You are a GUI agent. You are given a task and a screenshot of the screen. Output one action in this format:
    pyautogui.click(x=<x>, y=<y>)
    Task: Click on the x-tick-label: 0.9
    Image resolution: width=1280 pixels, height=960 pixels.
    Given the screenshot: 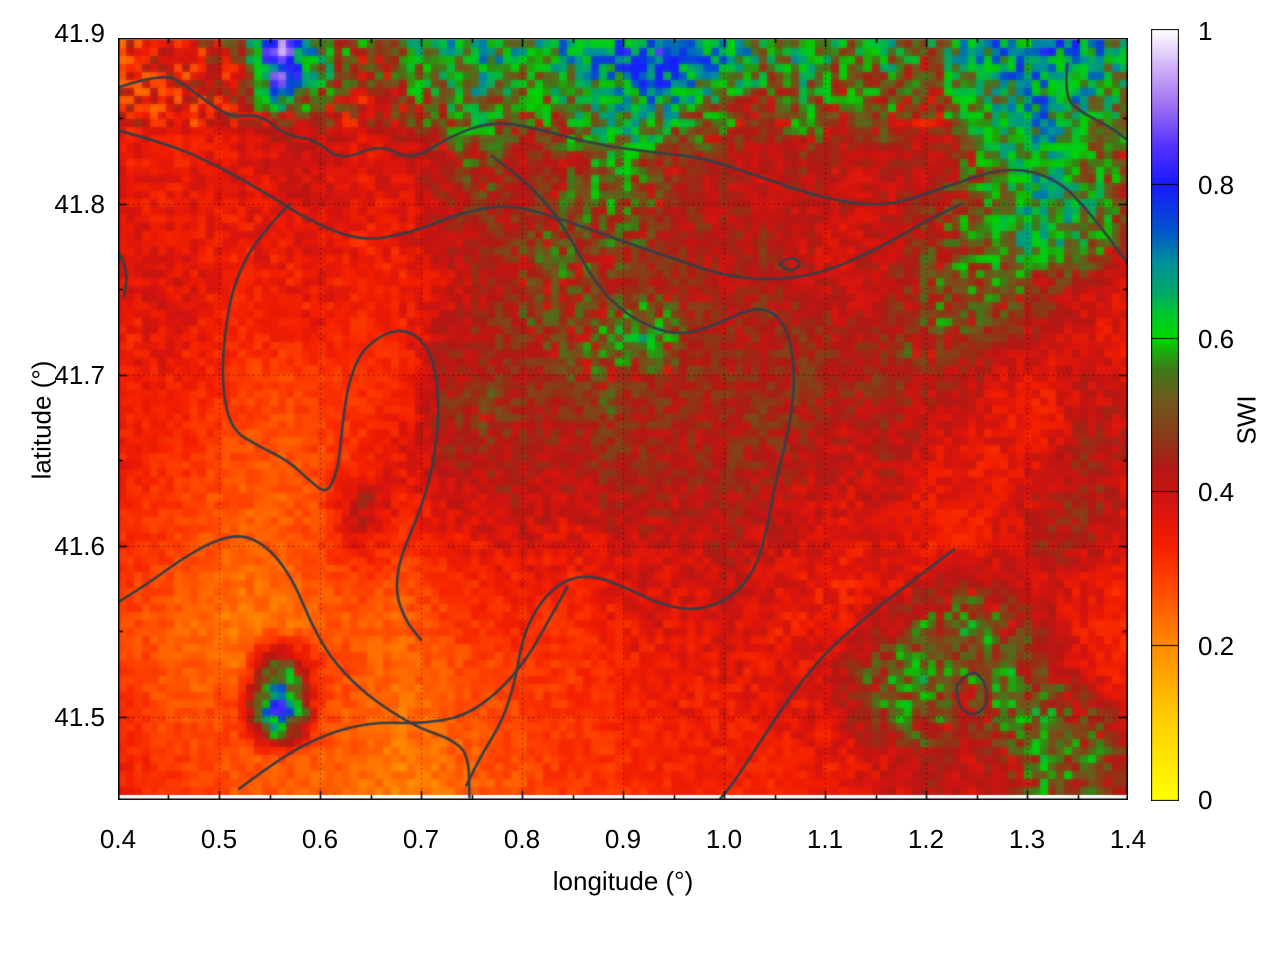 What is the action you would take?
    pyautogui.click(x=623, y=839)
    